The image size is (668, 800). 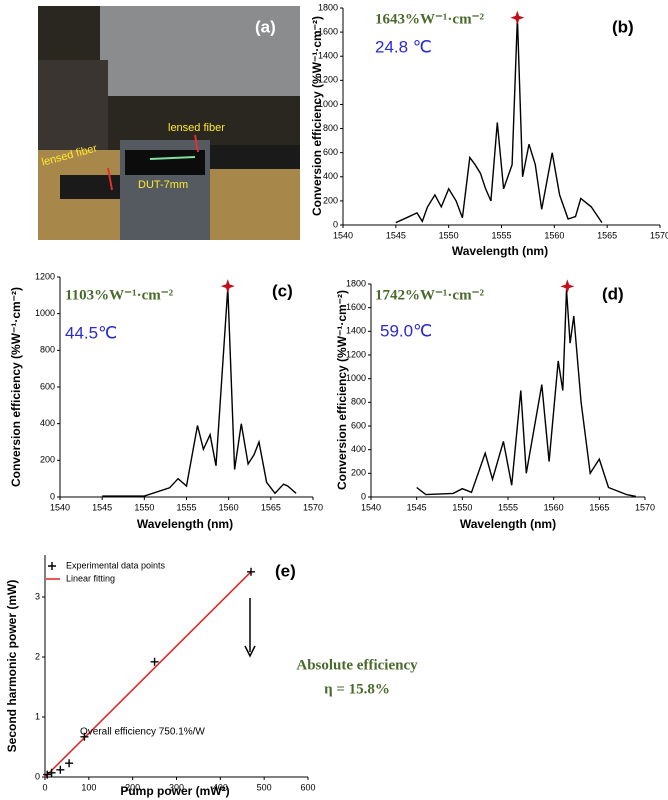 I want to click on photo: (a) lensed fiber lensed fiber DUT-7mm, so click(x=169, y=123).